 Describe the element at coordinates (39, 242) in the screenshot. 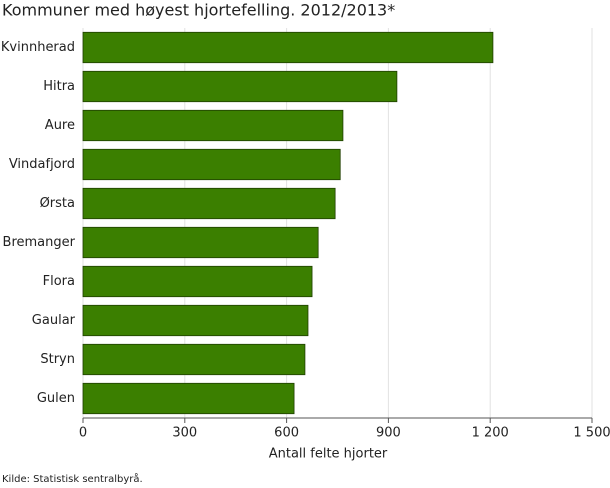

I see `y-tick-label: Bremanger` at that location.